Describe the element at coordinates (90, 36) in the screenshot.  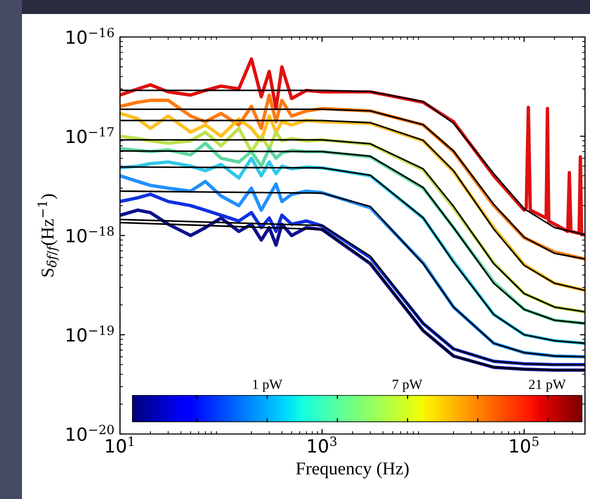
I see `y-tick-label: 10$^{−16}$` at that location.